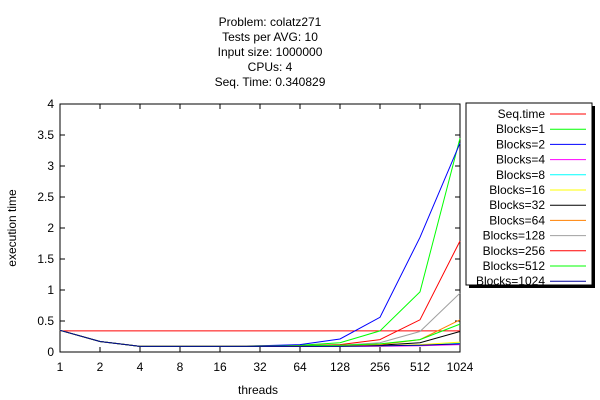  I want to click on x-tick-label: 2, so click(100, 367).